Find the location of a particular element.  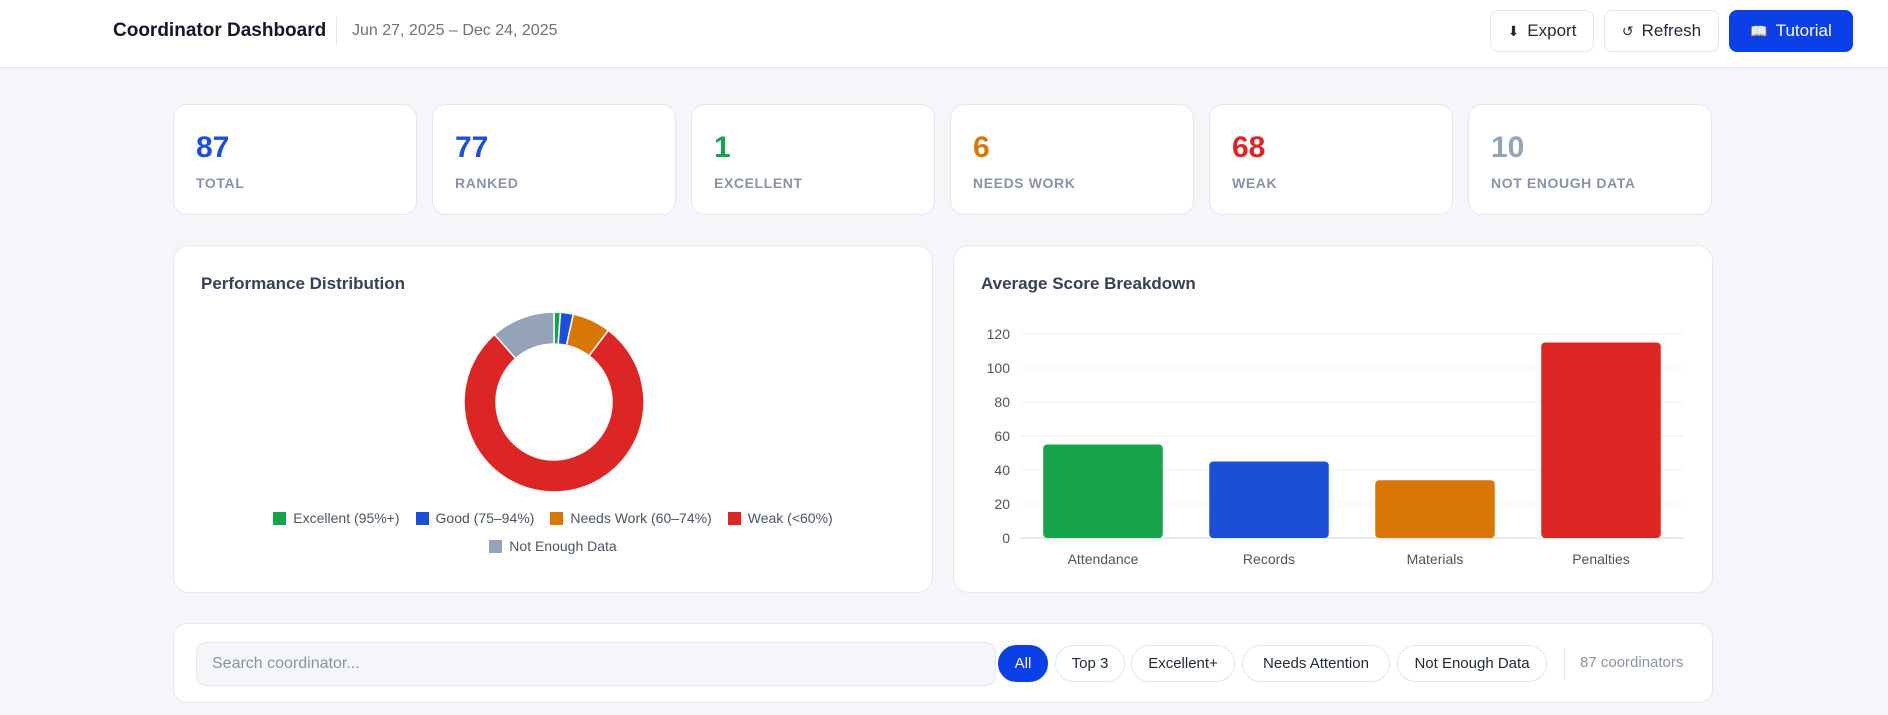

refresh-icon: ↺ is located at coordinates (1627, 30).